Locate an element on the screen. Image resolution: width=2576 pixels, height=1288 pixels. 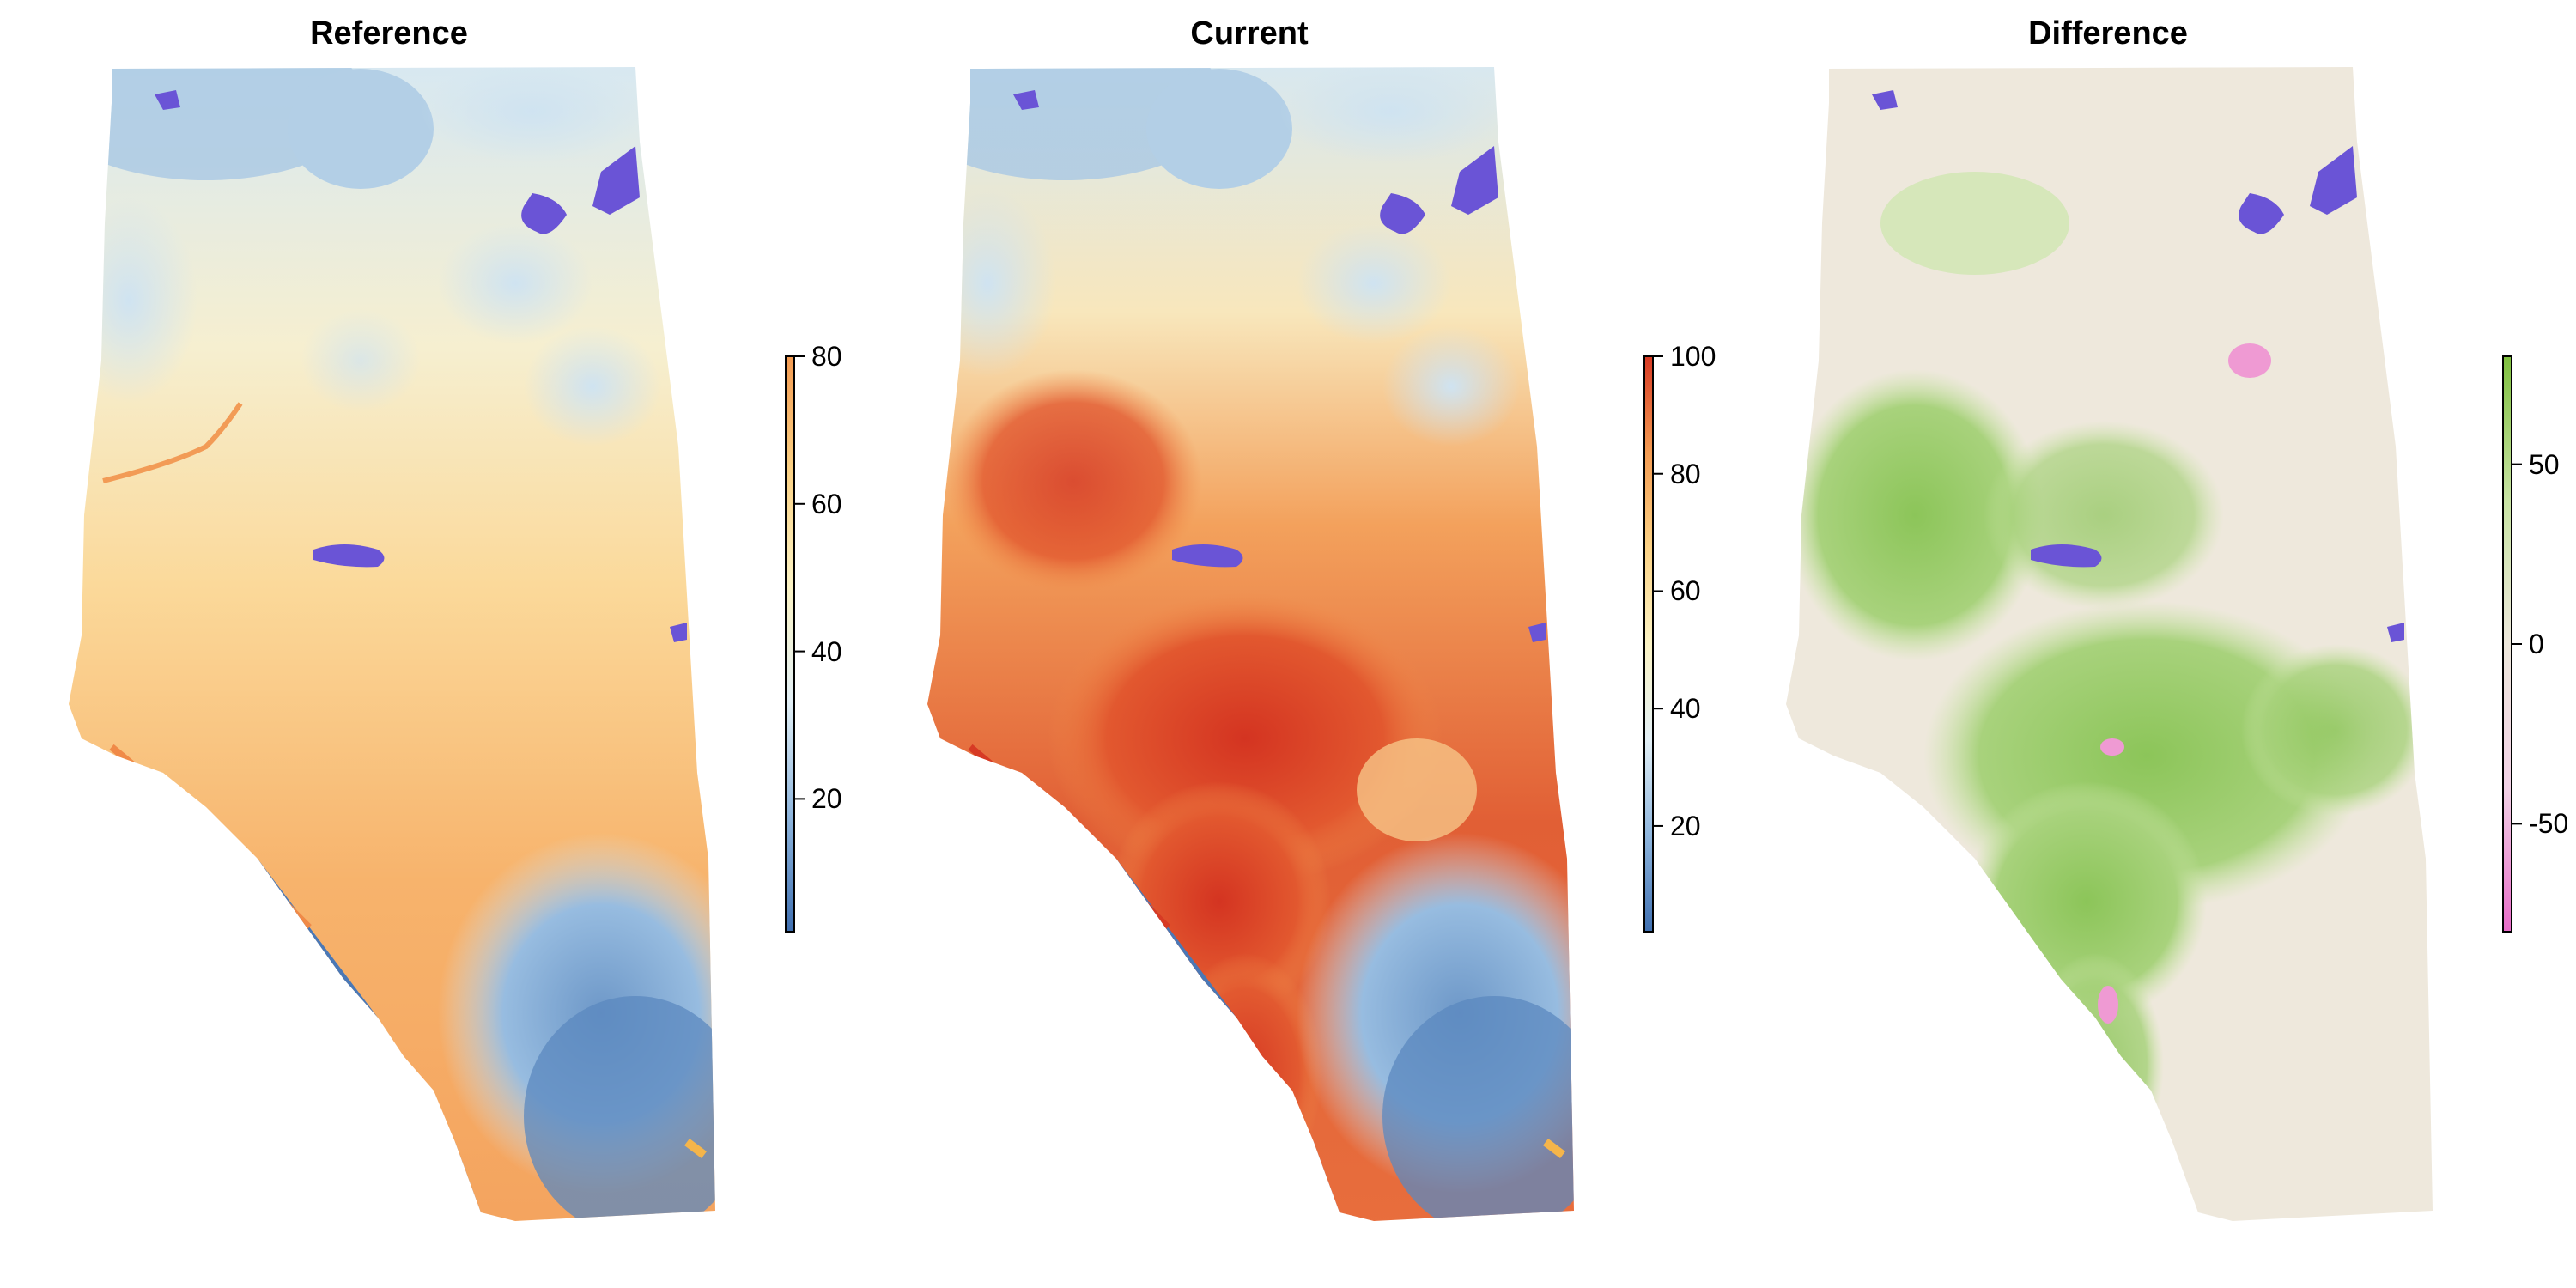
panel-title-difference: Difference is located at coordinates (2108, 33).